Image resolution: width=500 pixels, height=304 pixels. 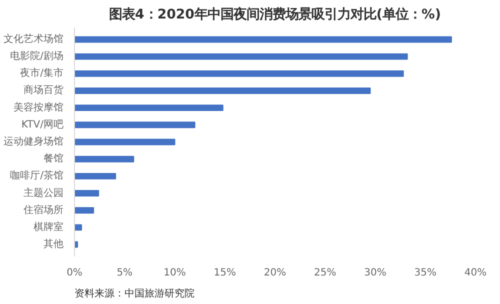 I want to click on x-tick-label: 25%, so click(x=325, y=273).